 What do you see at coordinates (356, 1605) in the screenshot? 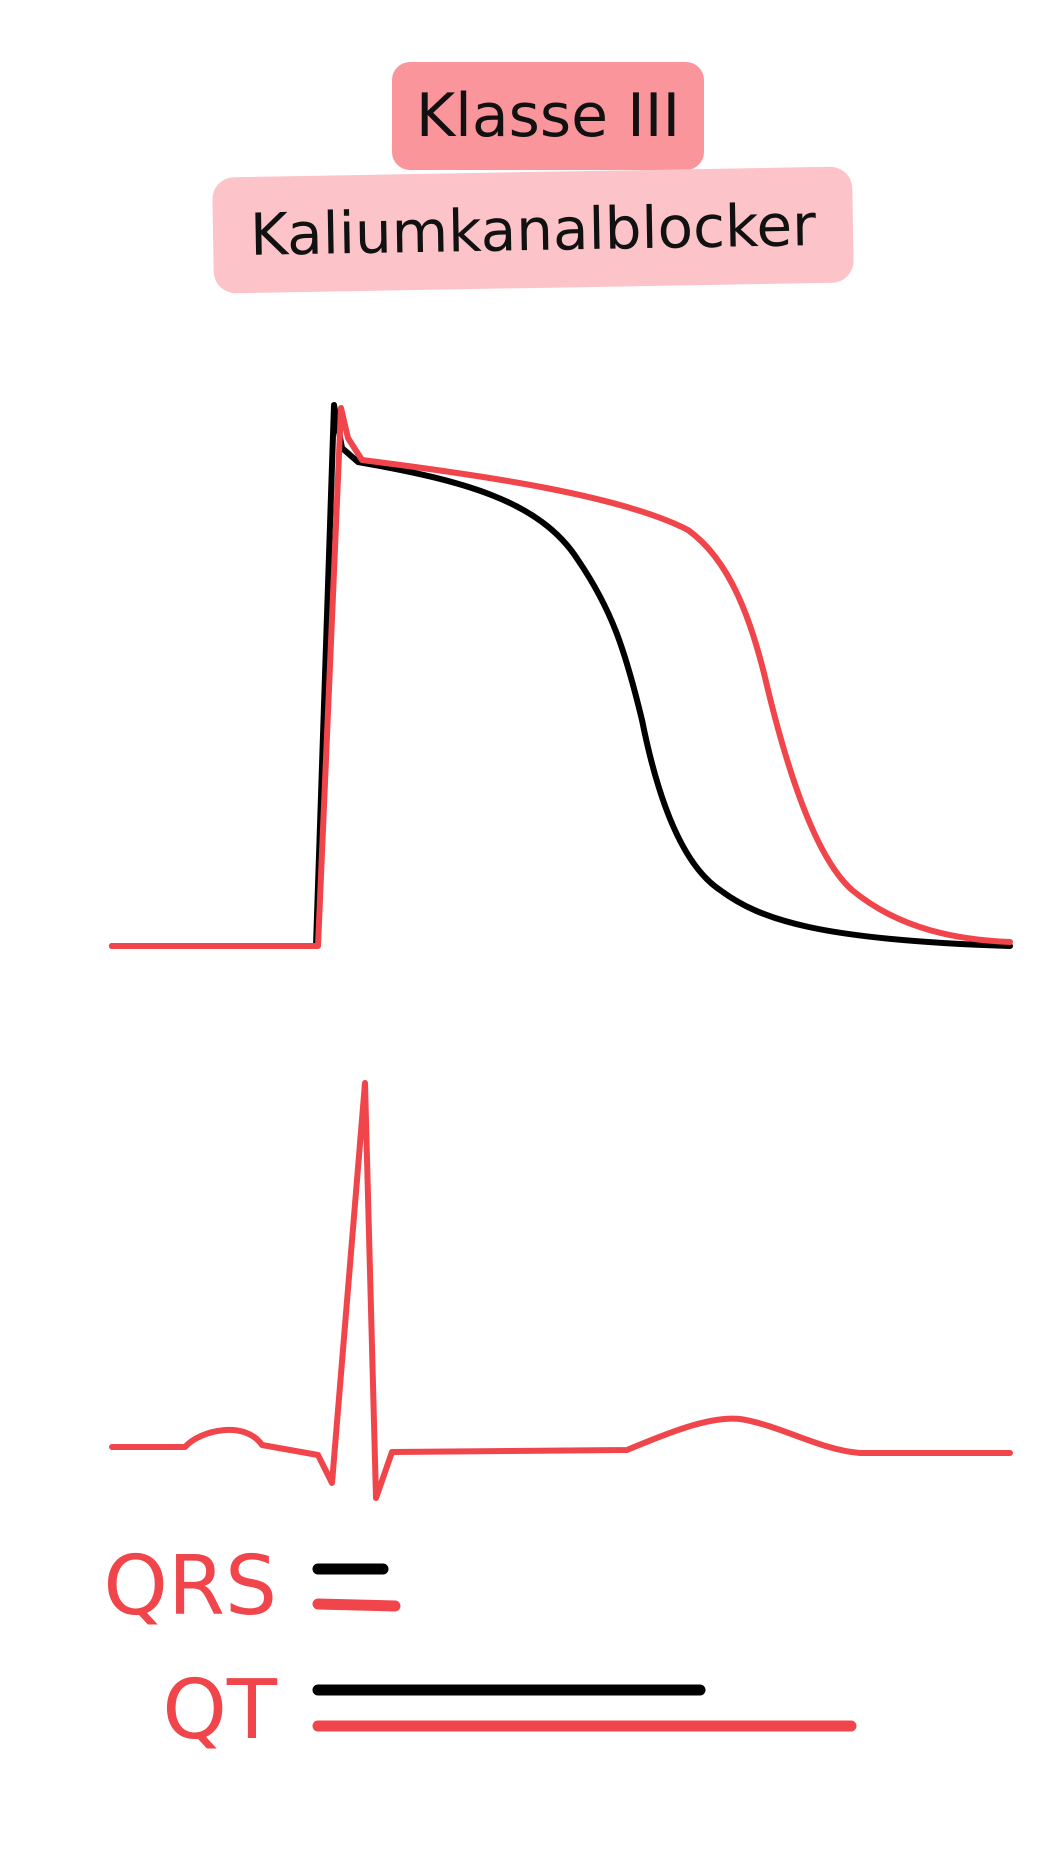
I see `qrs-drug-bar` at bounding box center [356, 1605].